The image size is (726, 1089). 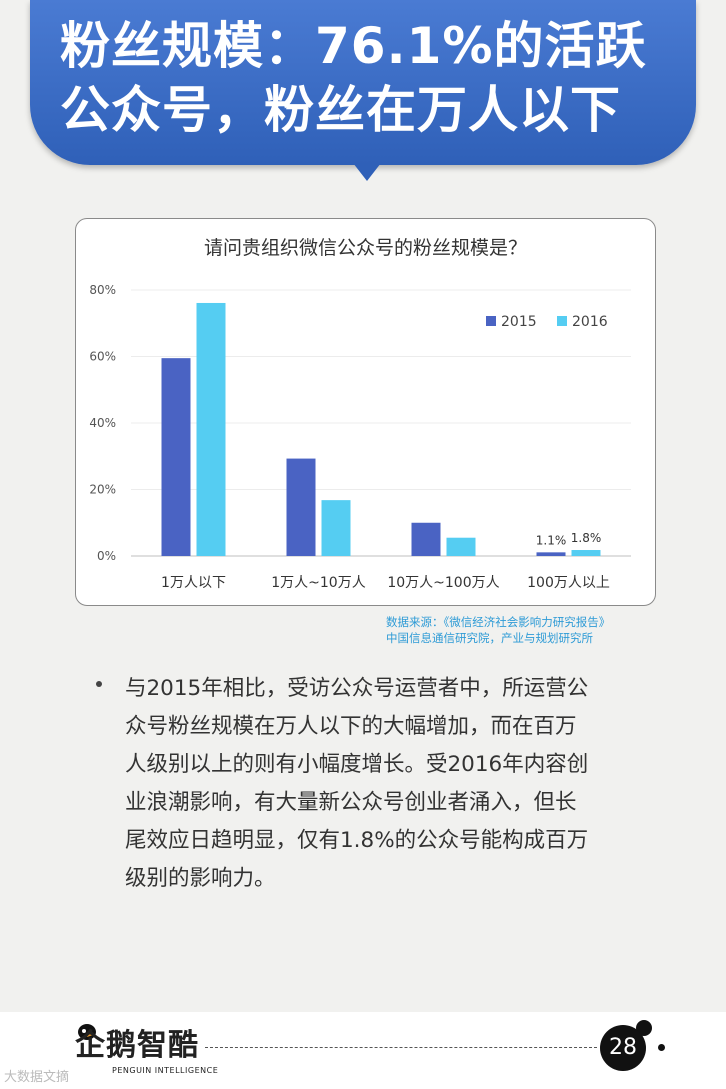 I want to click on page-title: 粉丝规模：76.1%的活跃 公众号，粉丝在万人以下, so click(x=370, y=78).